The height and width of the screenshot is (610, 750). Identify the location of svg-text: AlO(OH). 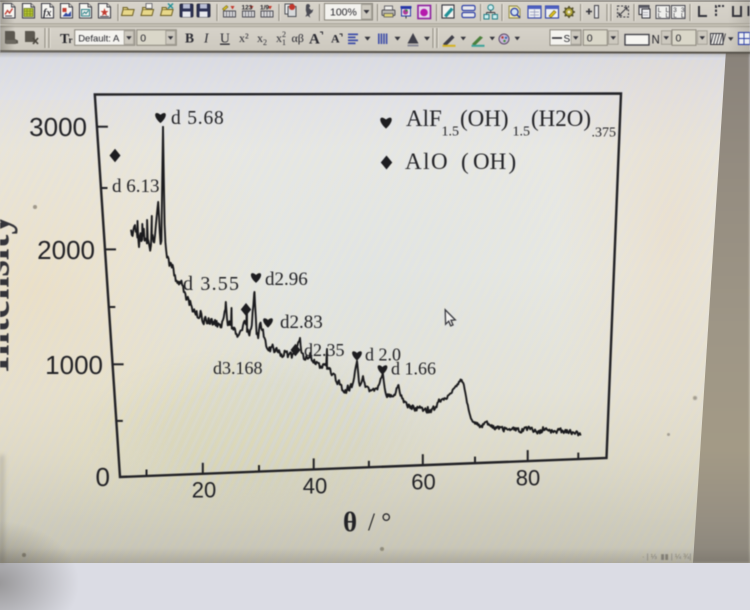
(460, 161).